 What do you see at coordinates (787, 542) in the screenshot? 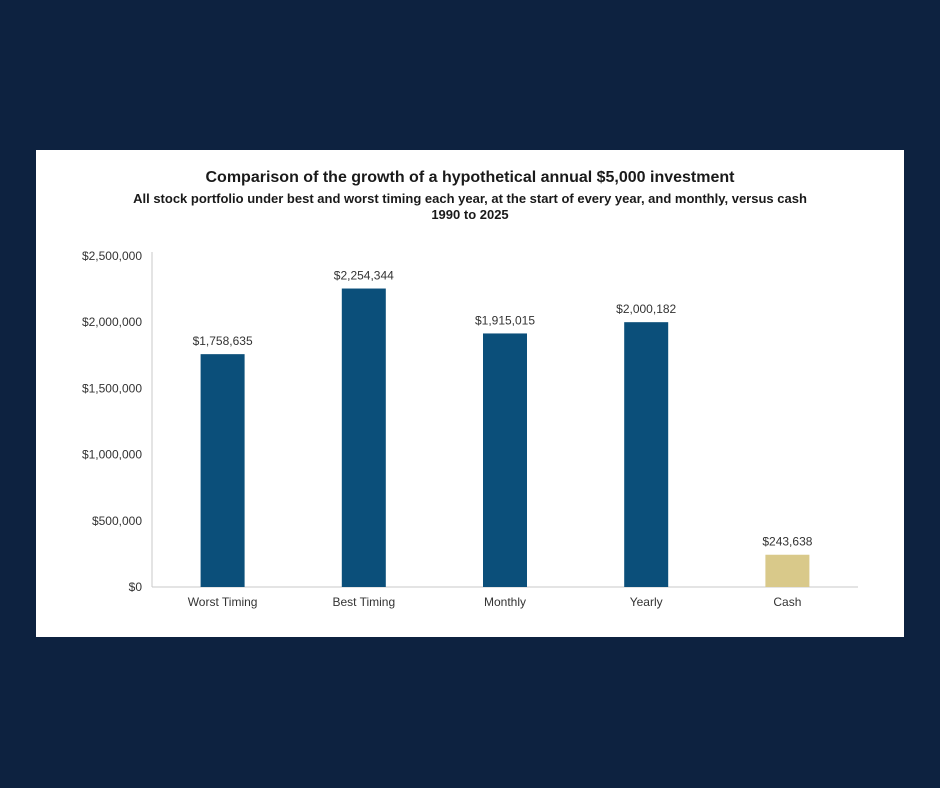
I see `data-label: $243,638` at bounding box center [787, 542].